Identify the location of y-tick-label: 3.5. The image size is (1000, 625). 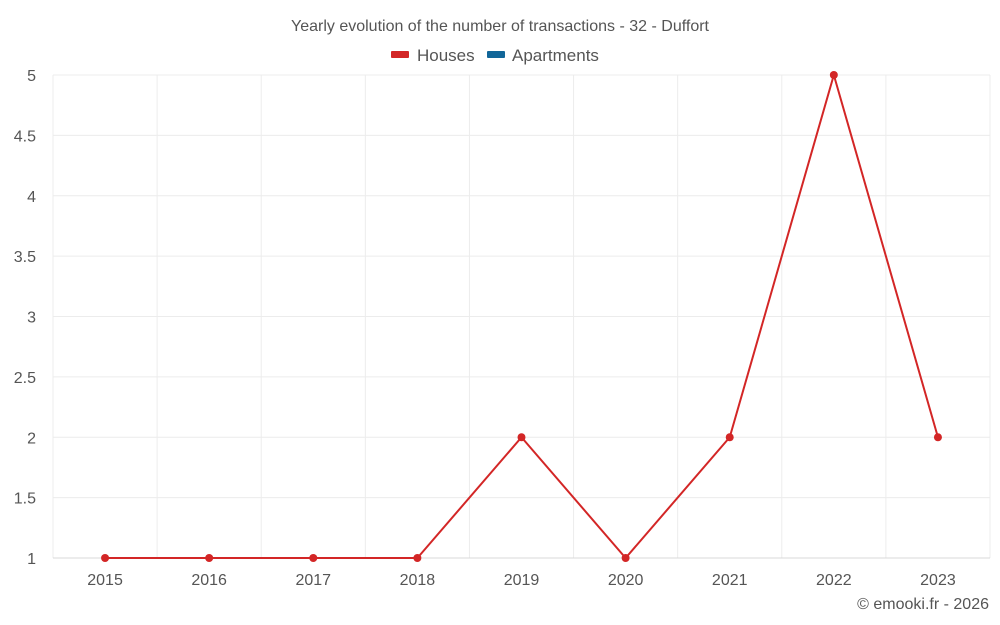
(25, 257).